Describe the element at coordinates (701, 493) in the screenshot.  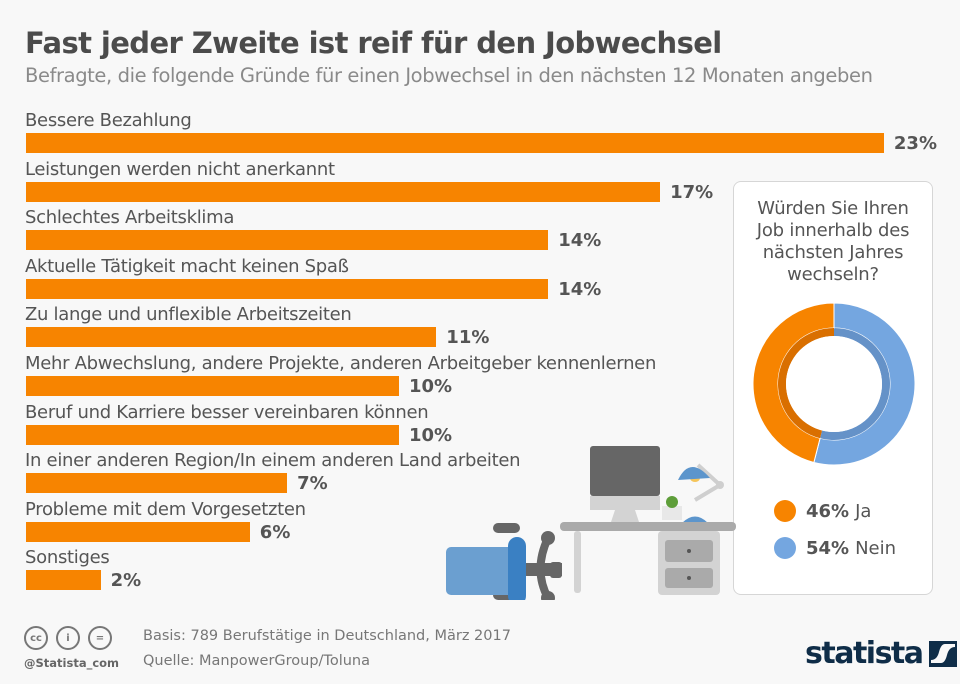
I see `lamp-icon` at that location.